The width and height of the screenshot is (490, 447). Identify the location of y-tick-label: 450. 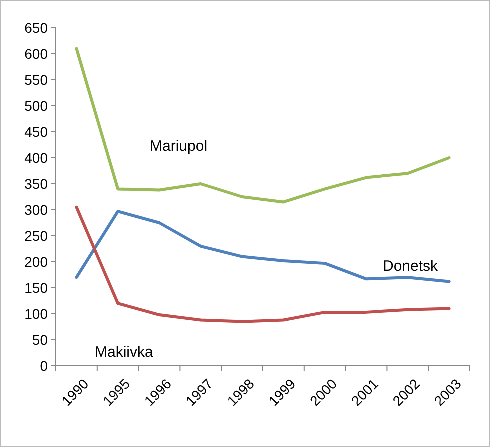
(36, 132).